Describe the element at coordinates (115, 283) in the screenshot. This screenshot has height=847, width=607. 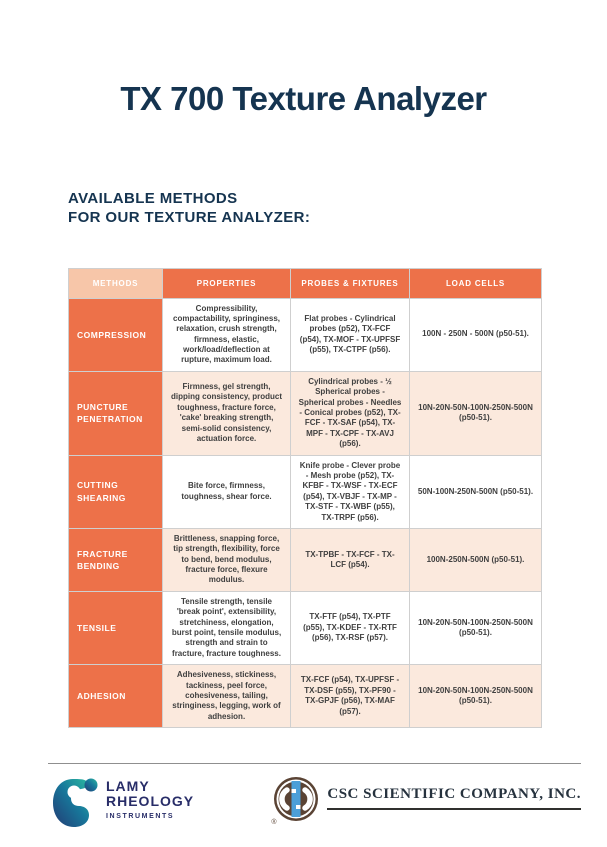
I see `column-header-methods: METHODS` at that location.